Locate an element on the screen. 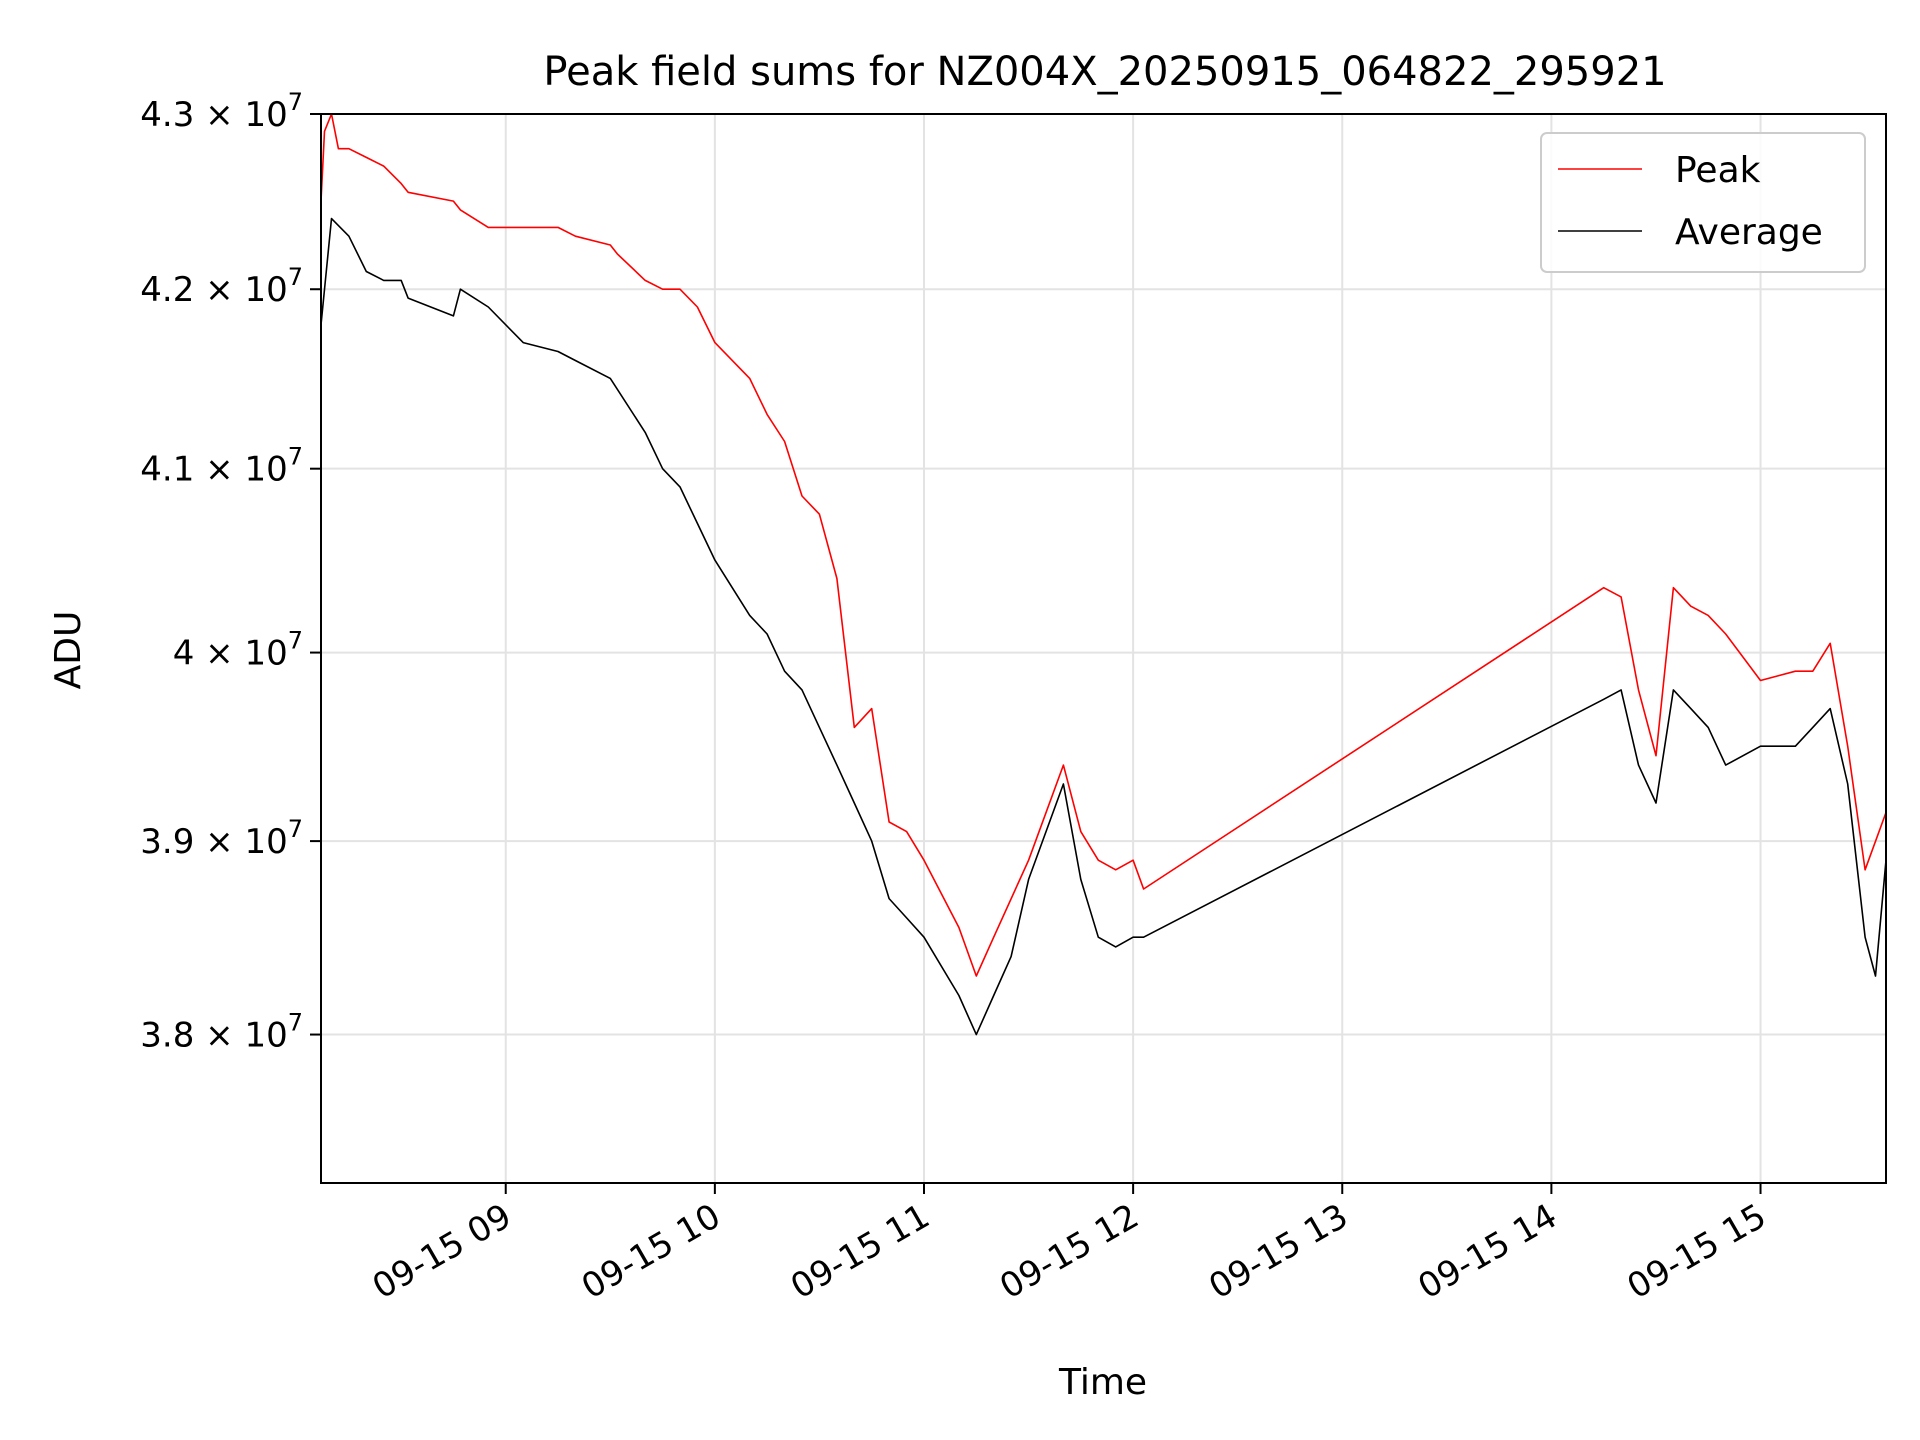 Image resolution: width=1920 pixels, height=1440 pixels. y-tick-label: 4.3 × 10⁷ is located at coordinates (221, 111).